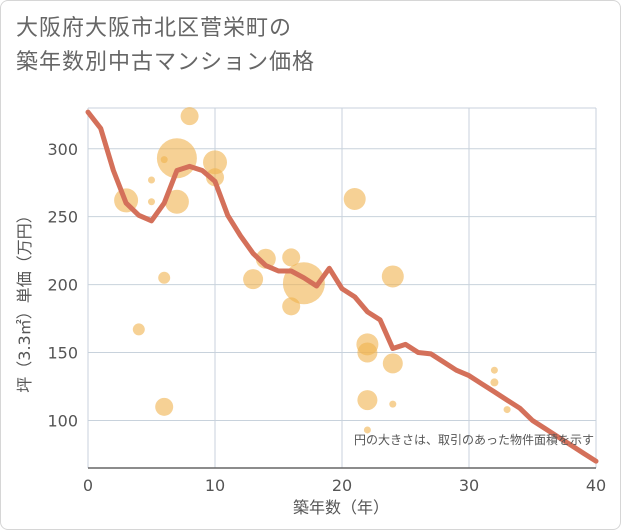 This screenshot has height=530, width=621. Describe the element at coordinates (341, 507) in the screenshot. I see `x-axis-label: 築年数（年）` at that location.